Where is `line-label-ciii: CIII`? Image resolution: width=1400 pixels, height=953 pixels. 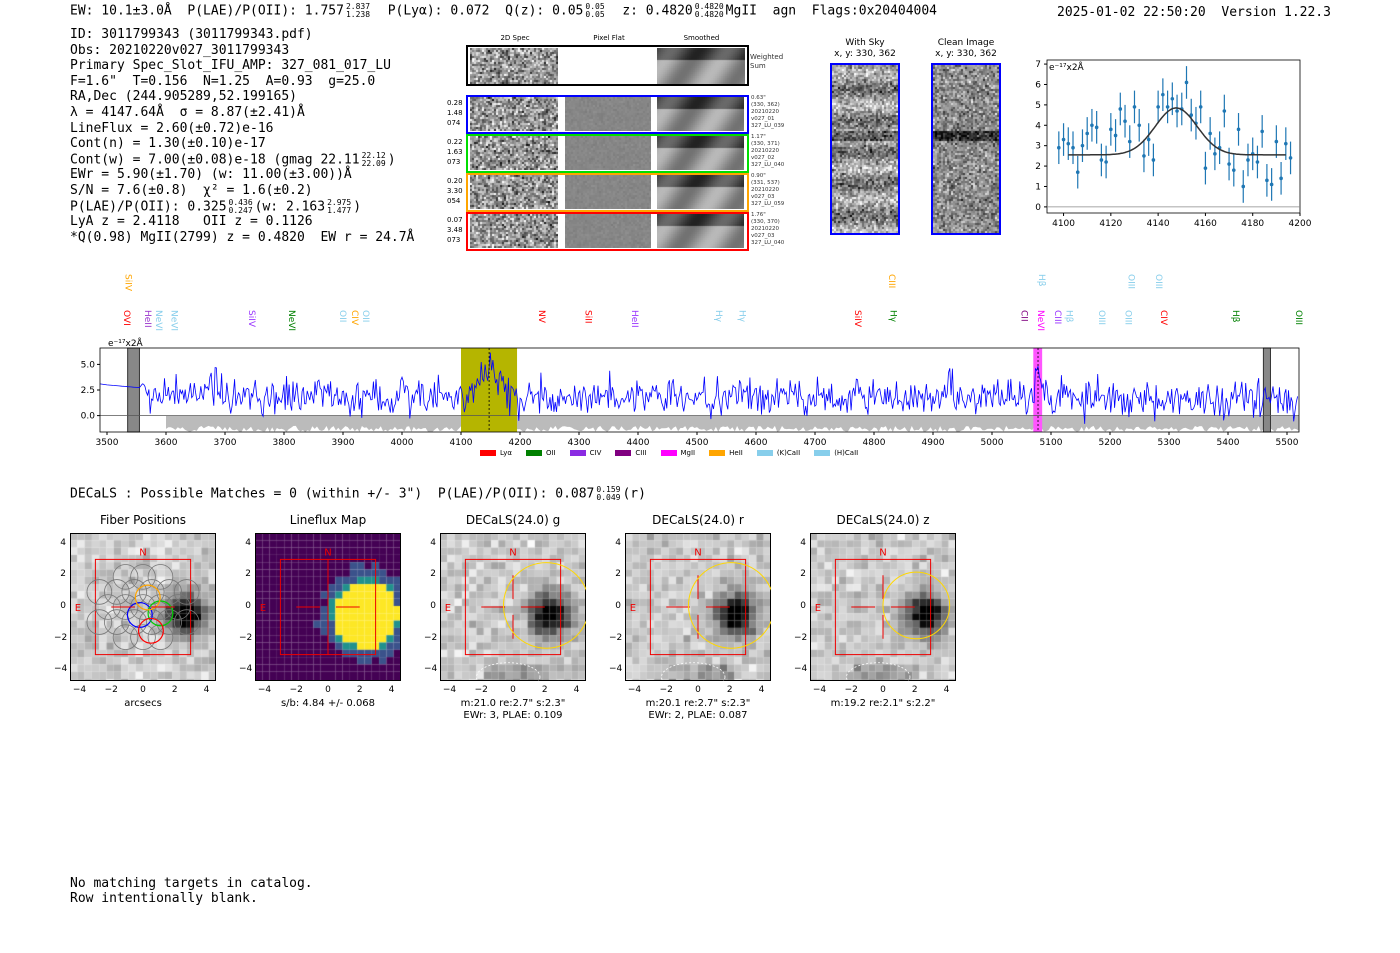
line-label-ciii: CIII is located at coordinates (1056, 317).